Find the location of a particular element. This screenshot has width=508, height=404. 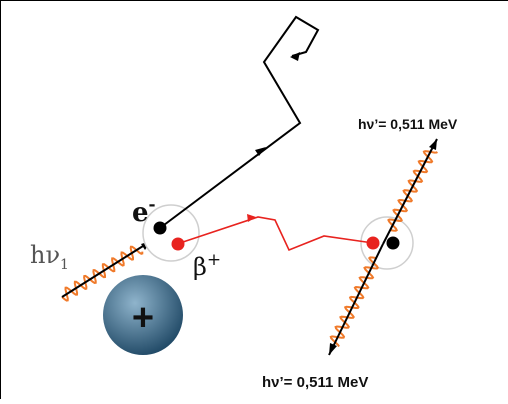

annihilation-photon-top-label: hν’= 0,511 MeV is located at coordinates (408, 124).